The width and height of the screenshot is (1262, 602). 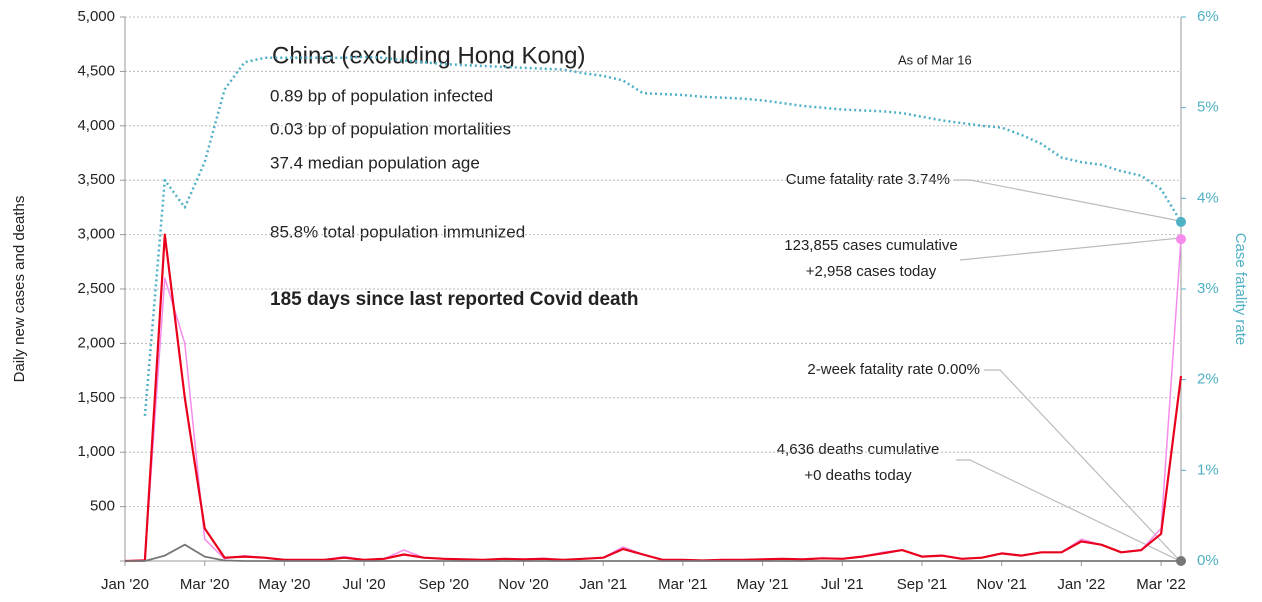 What do you see at coordinates (1161, 584) in the screenshot?
I see `x-tick-label: Mar '22` at bounding box center [1161, 584].